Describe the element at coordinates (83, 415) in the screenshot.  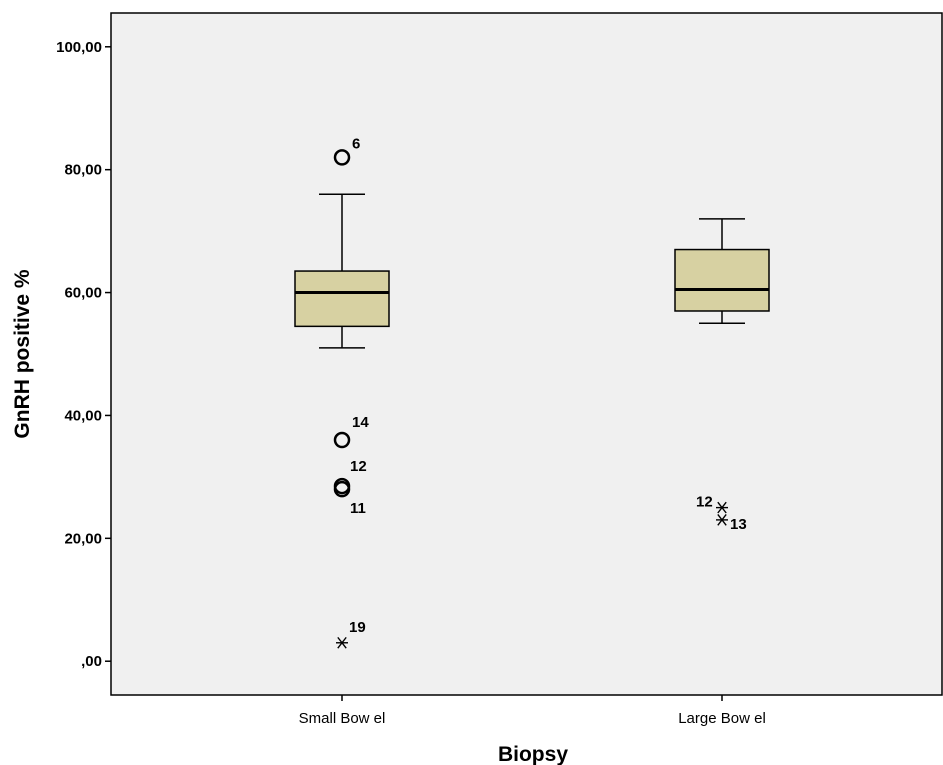
I see `y-tick-label: 40,00` at that location.